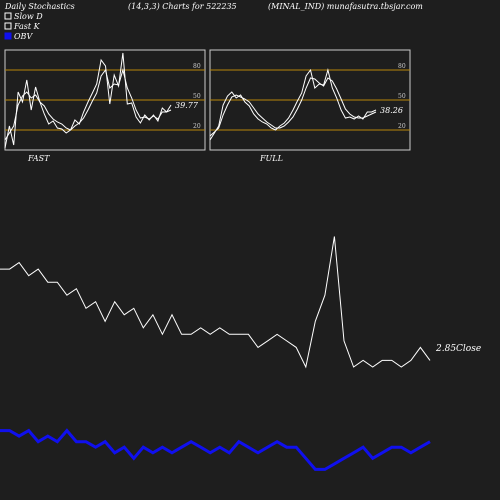 The height and width of the screenshot is (500, 500). I want to click on price-series-obv, so click(215, 449).